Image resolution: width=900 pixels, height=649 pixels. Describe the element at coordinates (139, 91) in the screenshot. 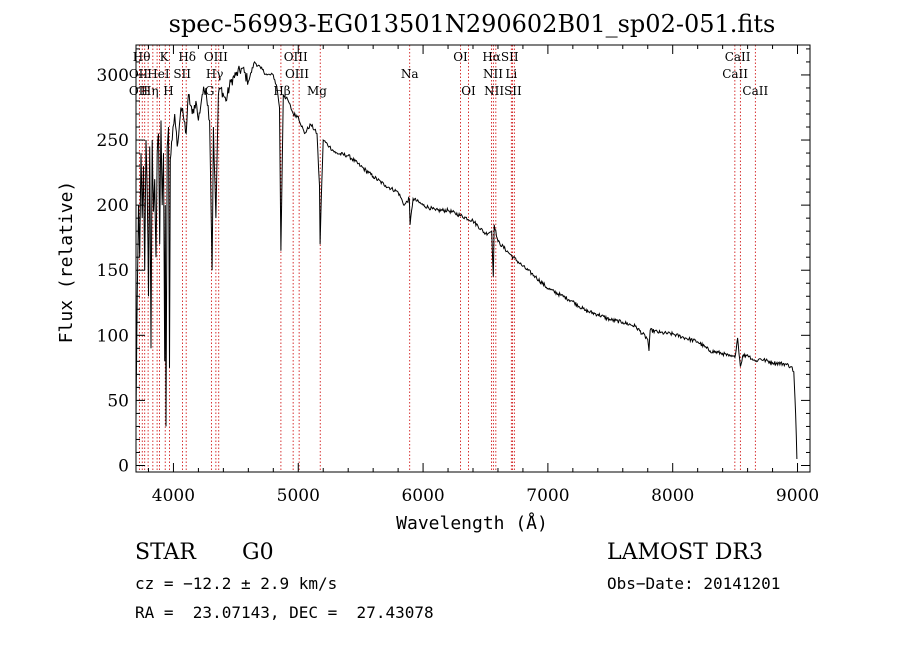

I see `line-label-17: OII` at that location.